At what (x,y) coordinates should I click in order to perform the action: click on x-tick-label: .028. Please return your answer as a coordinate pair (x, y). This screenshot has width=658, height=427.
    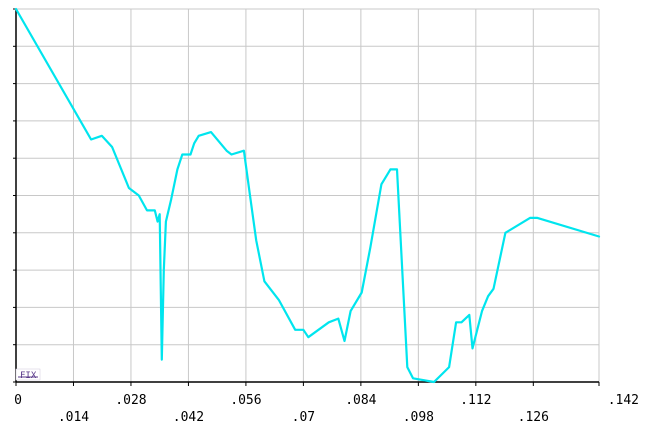
    Looking at the image, I should click on (130, 400).